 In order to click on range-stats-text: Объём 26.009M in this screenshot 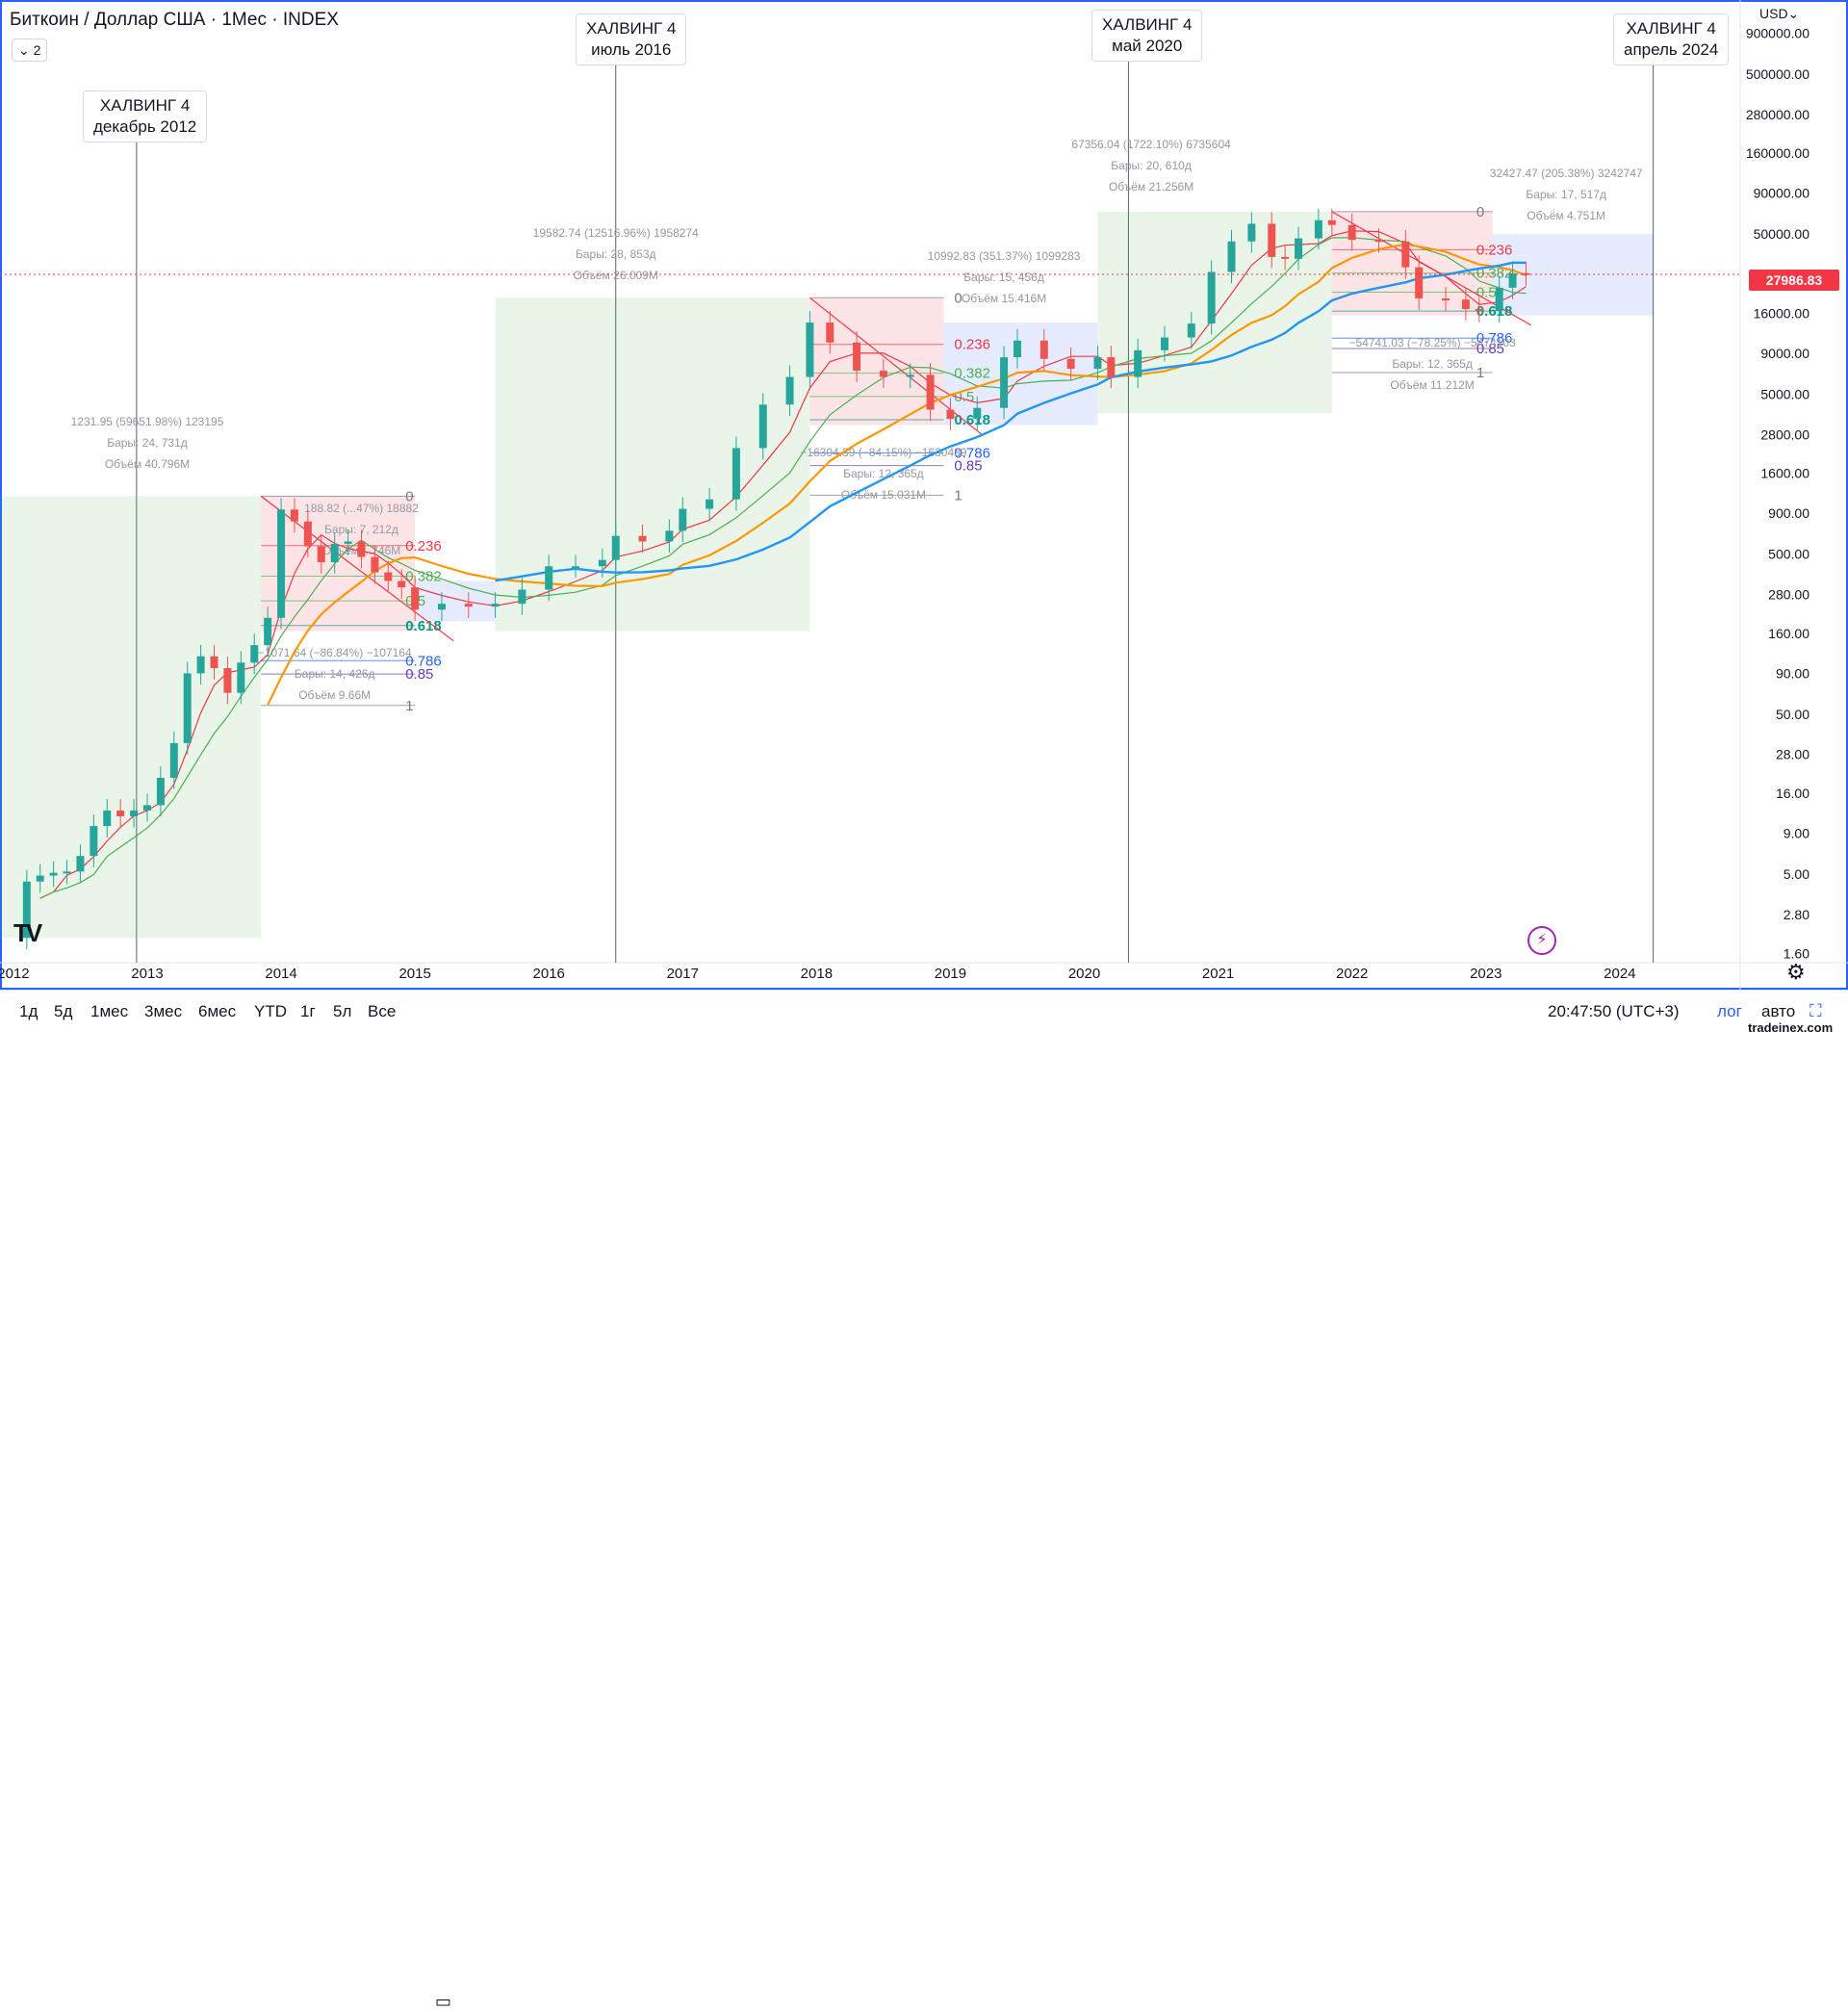, I will do `click(616, 276)`.